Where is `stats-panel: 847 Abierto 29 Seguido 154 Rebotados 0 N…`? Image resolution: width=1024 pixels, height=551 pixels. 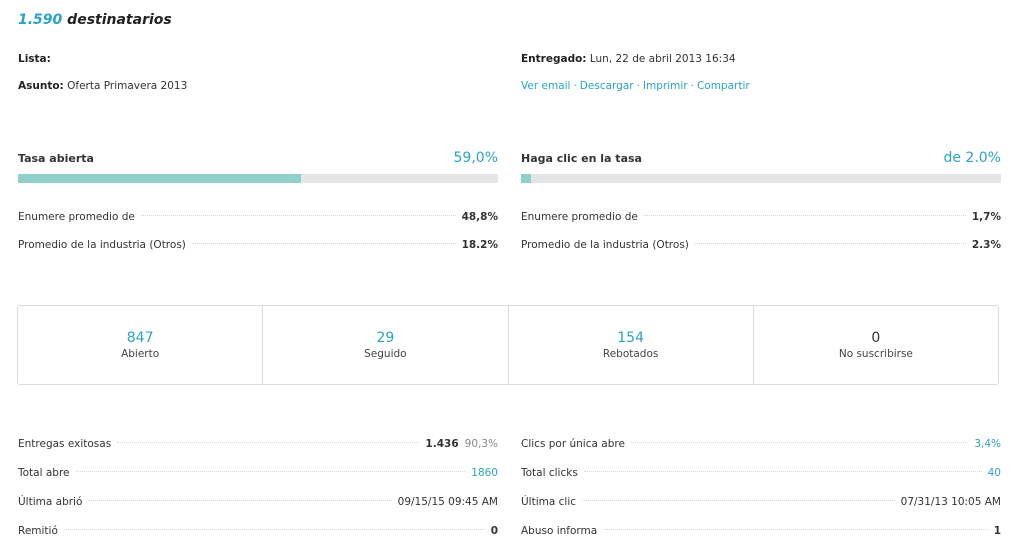
stats-panel: 847 Abierto 29 Seguido 154 Rebotados 0 N… is located at coordinates (508, 345).